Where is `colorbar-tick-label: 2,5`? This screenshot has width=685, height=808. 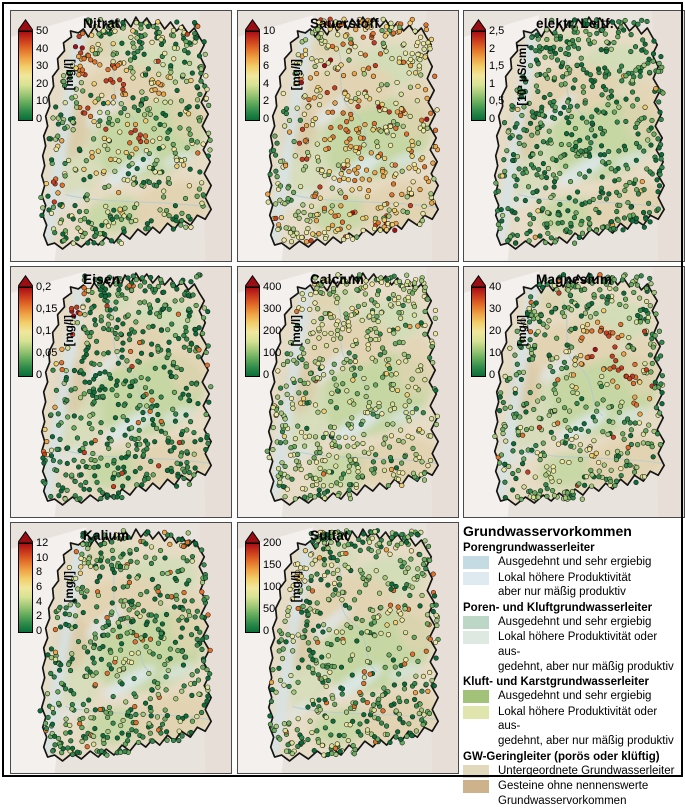 colorbar-tick-label: 2,5 is located at coordinates (497, 31).